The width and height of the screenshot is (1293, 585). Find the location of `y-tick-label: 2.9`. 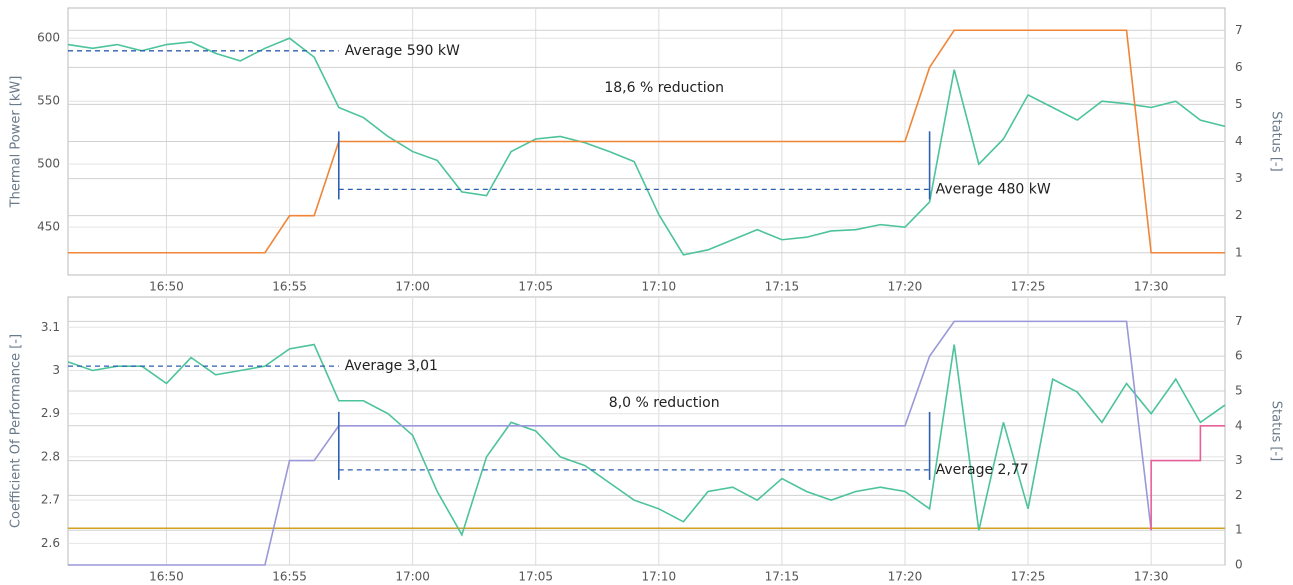

y-tick-label: 2.9 is located at coordinates (50, 413).